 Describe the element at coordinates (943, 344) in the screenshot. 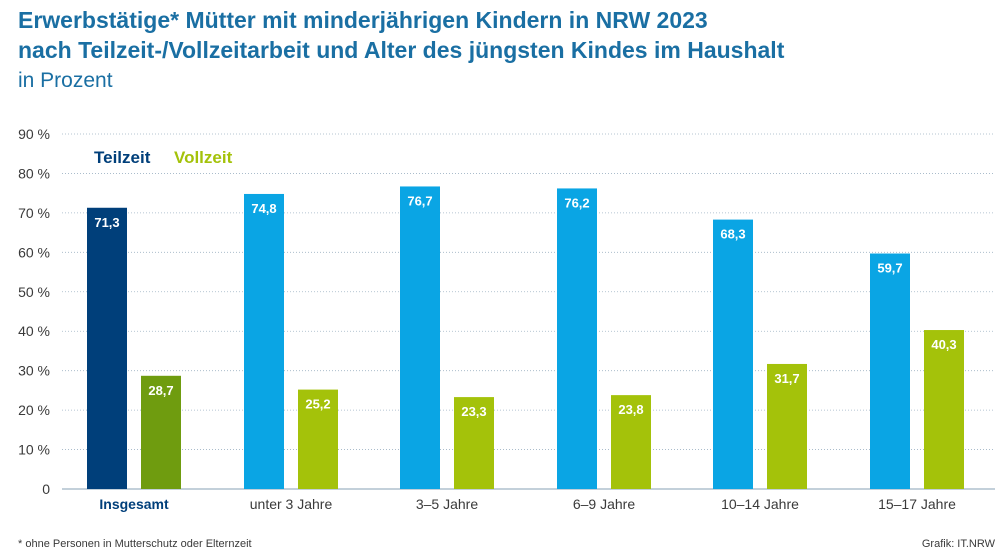

I see `bar-value-label: 40,3` at that location.